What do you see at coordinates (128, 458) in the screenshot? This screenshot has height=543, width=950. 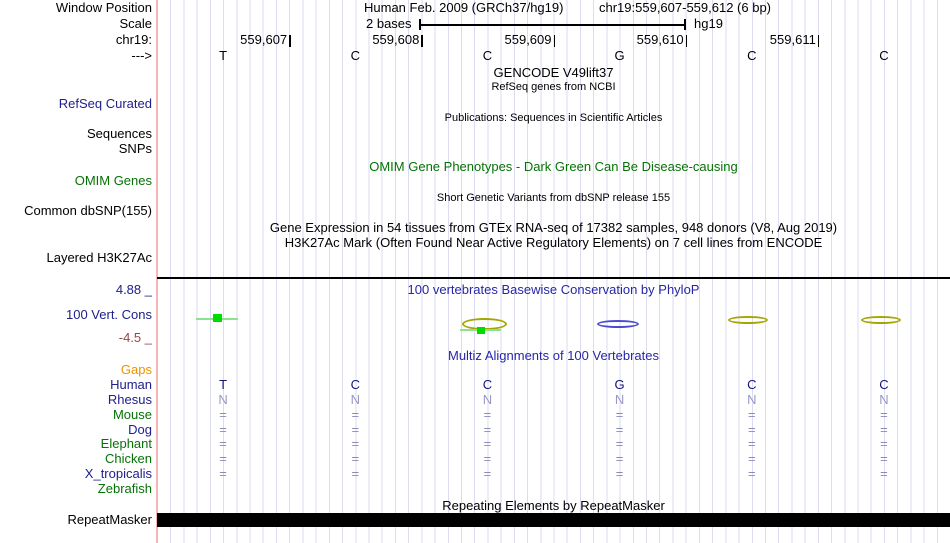 I see `species-label-chicken: Chicken` at bounding box center [128, 458].